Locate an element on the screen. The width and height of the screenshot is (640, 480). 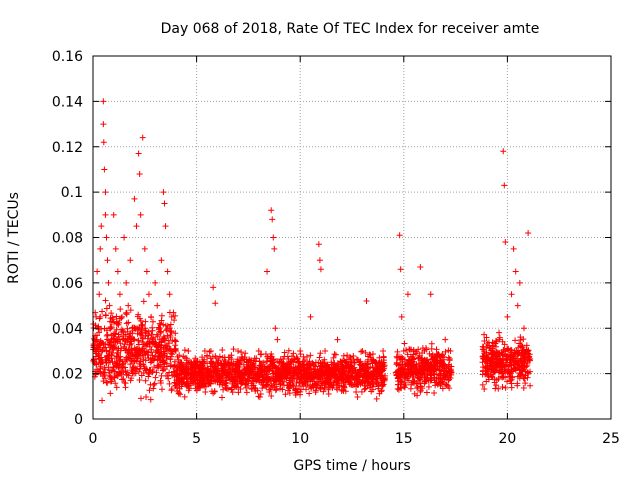
y-tick-label: 0.14 is located at coordinates (67, 102).